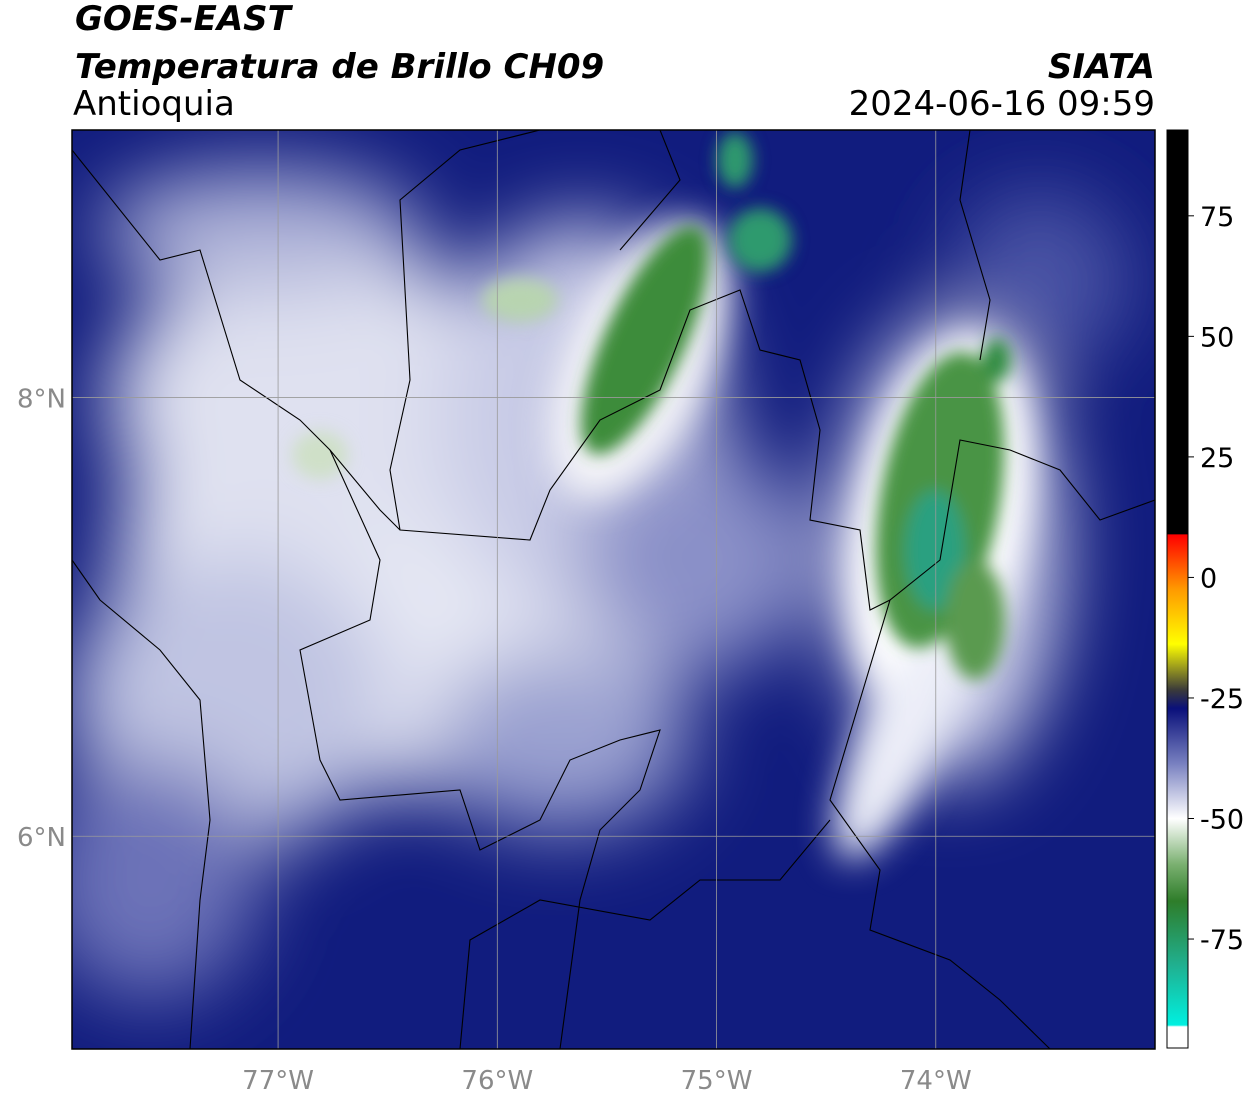  I want to click on y-tick-label: 8°N, so click(41, 400).